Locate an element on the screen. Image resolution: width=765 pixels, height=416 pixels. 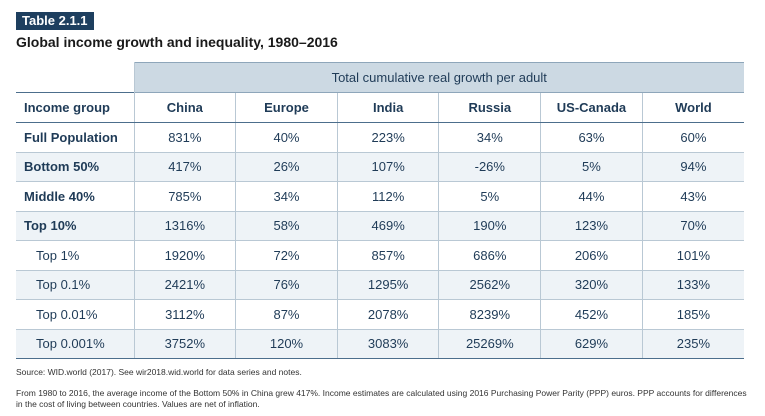
table-cell: 60% is located at coordinates (693, 137).